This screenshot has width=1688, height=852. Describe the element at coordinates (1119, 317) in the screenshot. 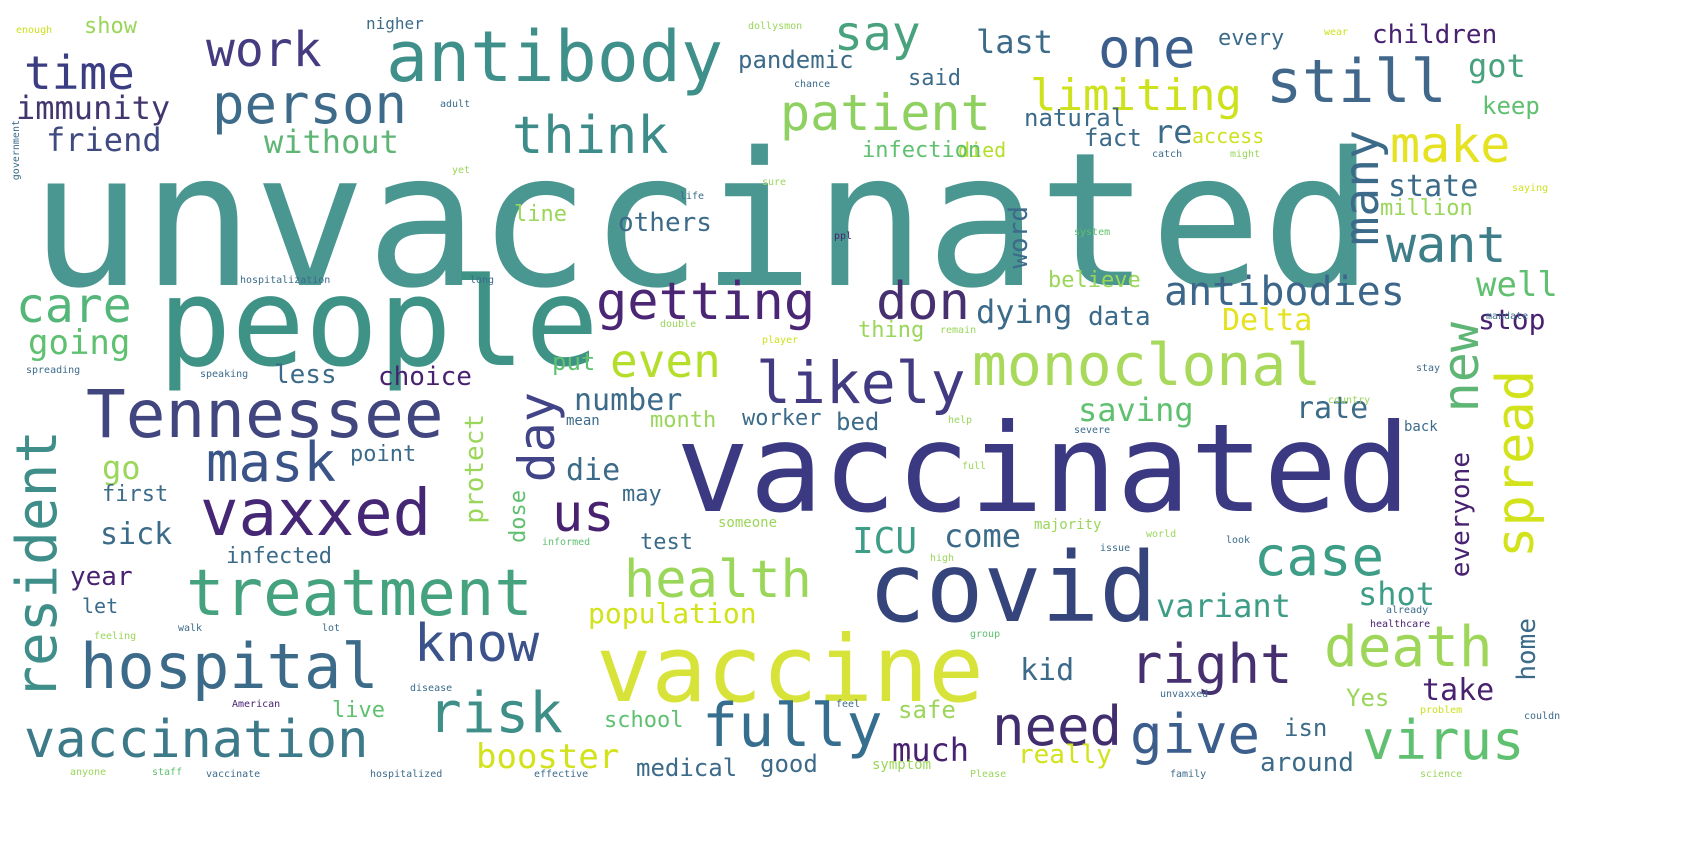

I see `word-data: data` at that location.